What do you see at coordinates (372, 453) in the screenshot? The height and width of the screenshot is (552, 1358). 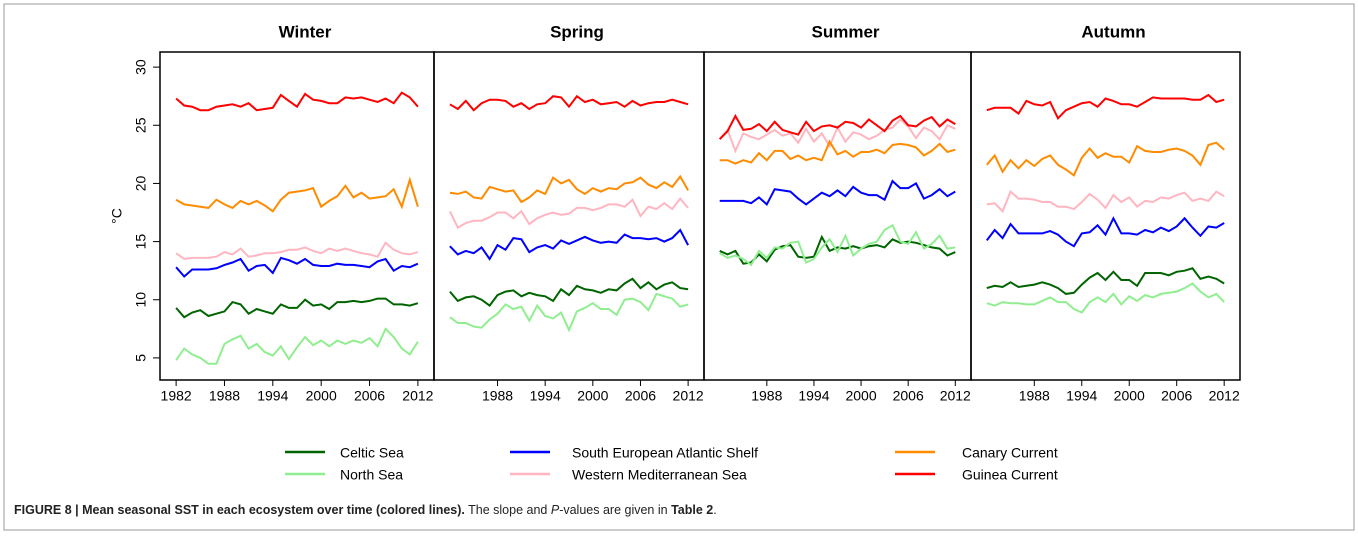 I see `legend-label: Celtic Sea` at bounding box center [372, 453].